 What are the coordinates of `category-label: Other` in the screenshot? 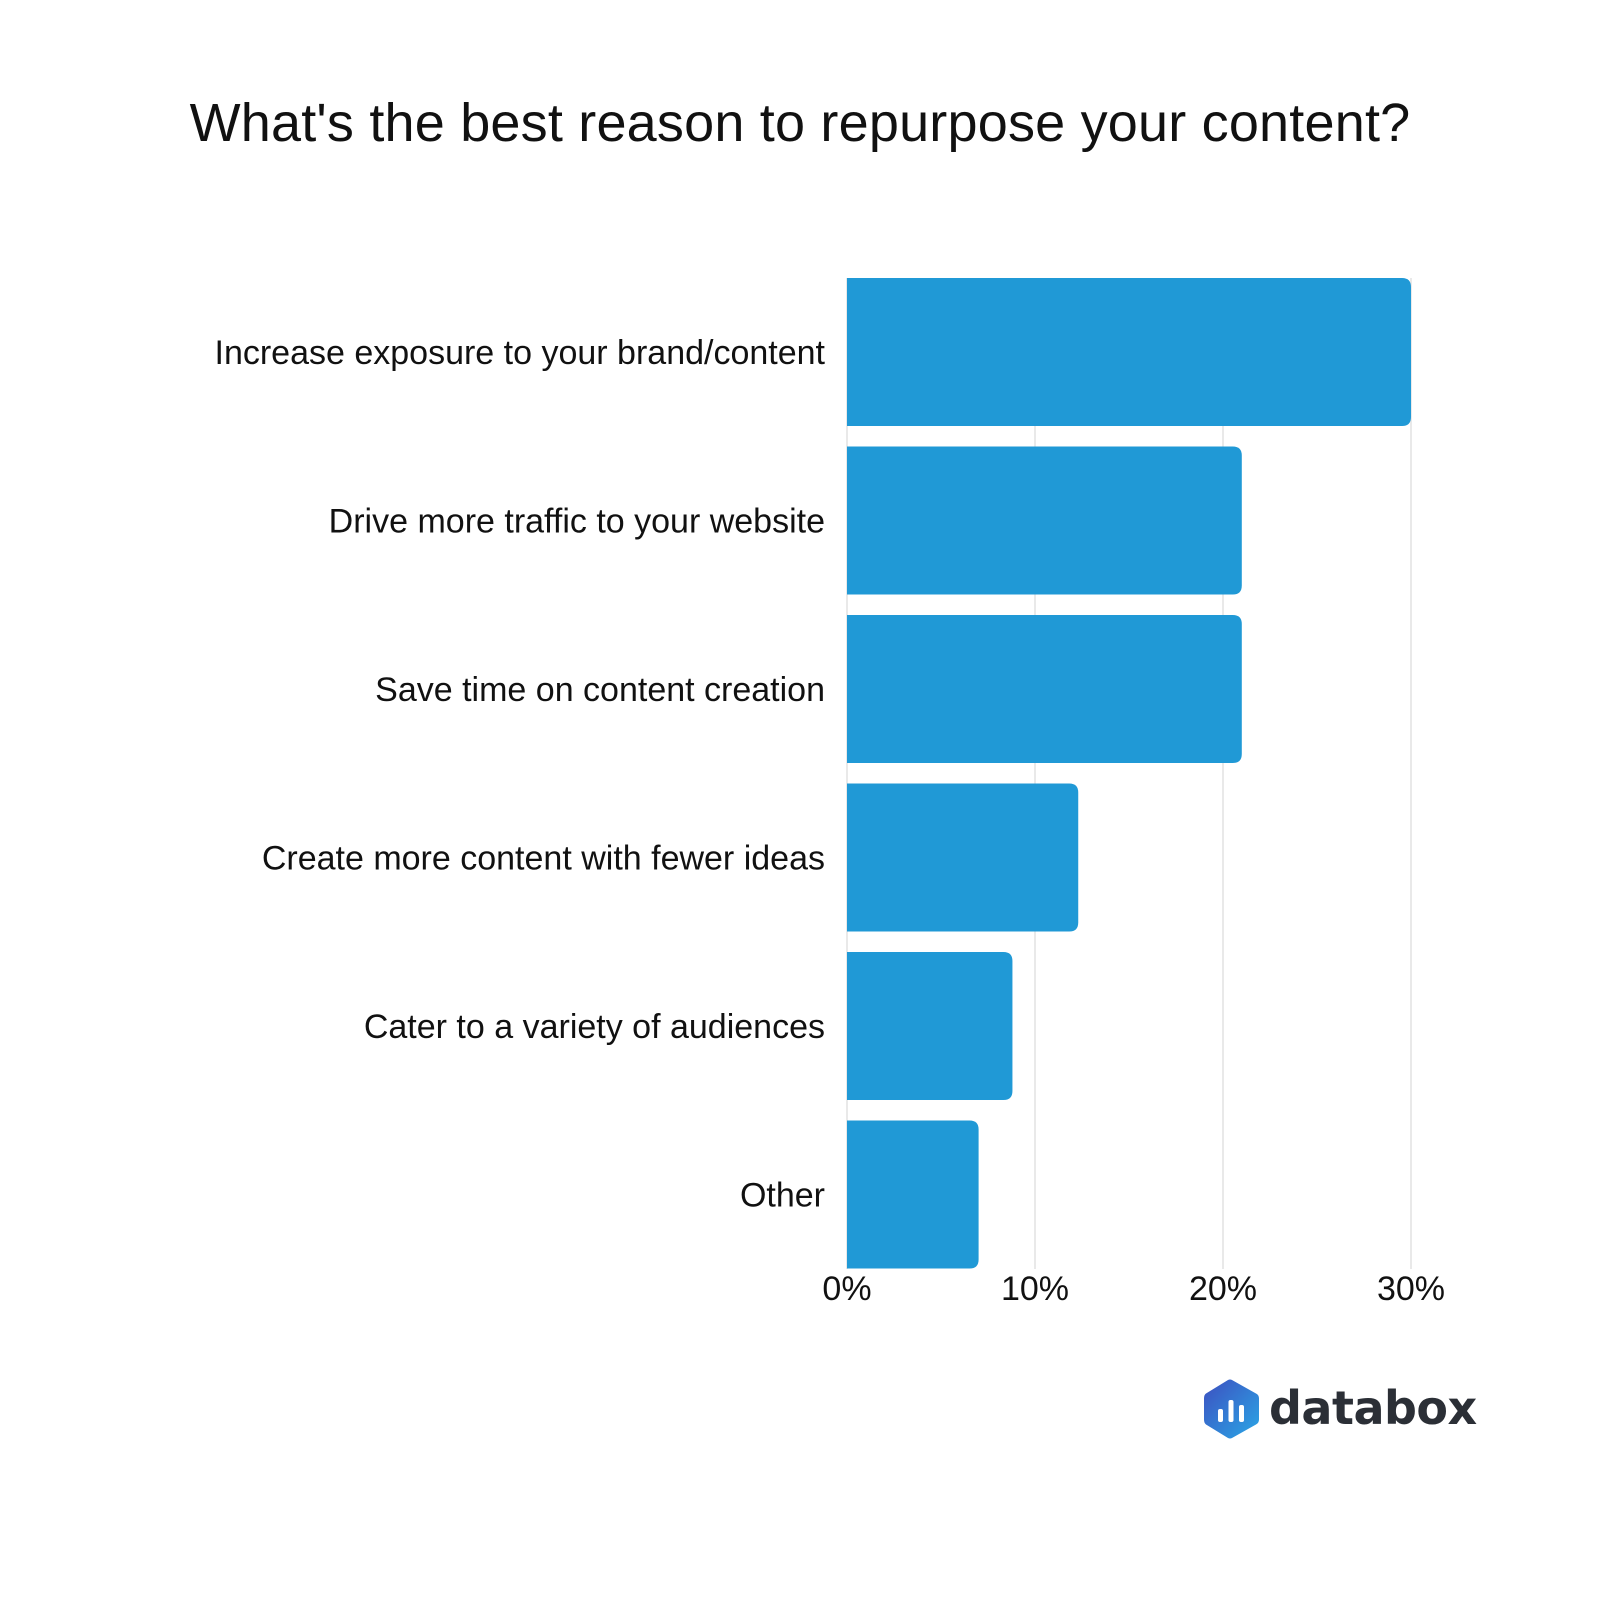 It's located at (782, 1196).